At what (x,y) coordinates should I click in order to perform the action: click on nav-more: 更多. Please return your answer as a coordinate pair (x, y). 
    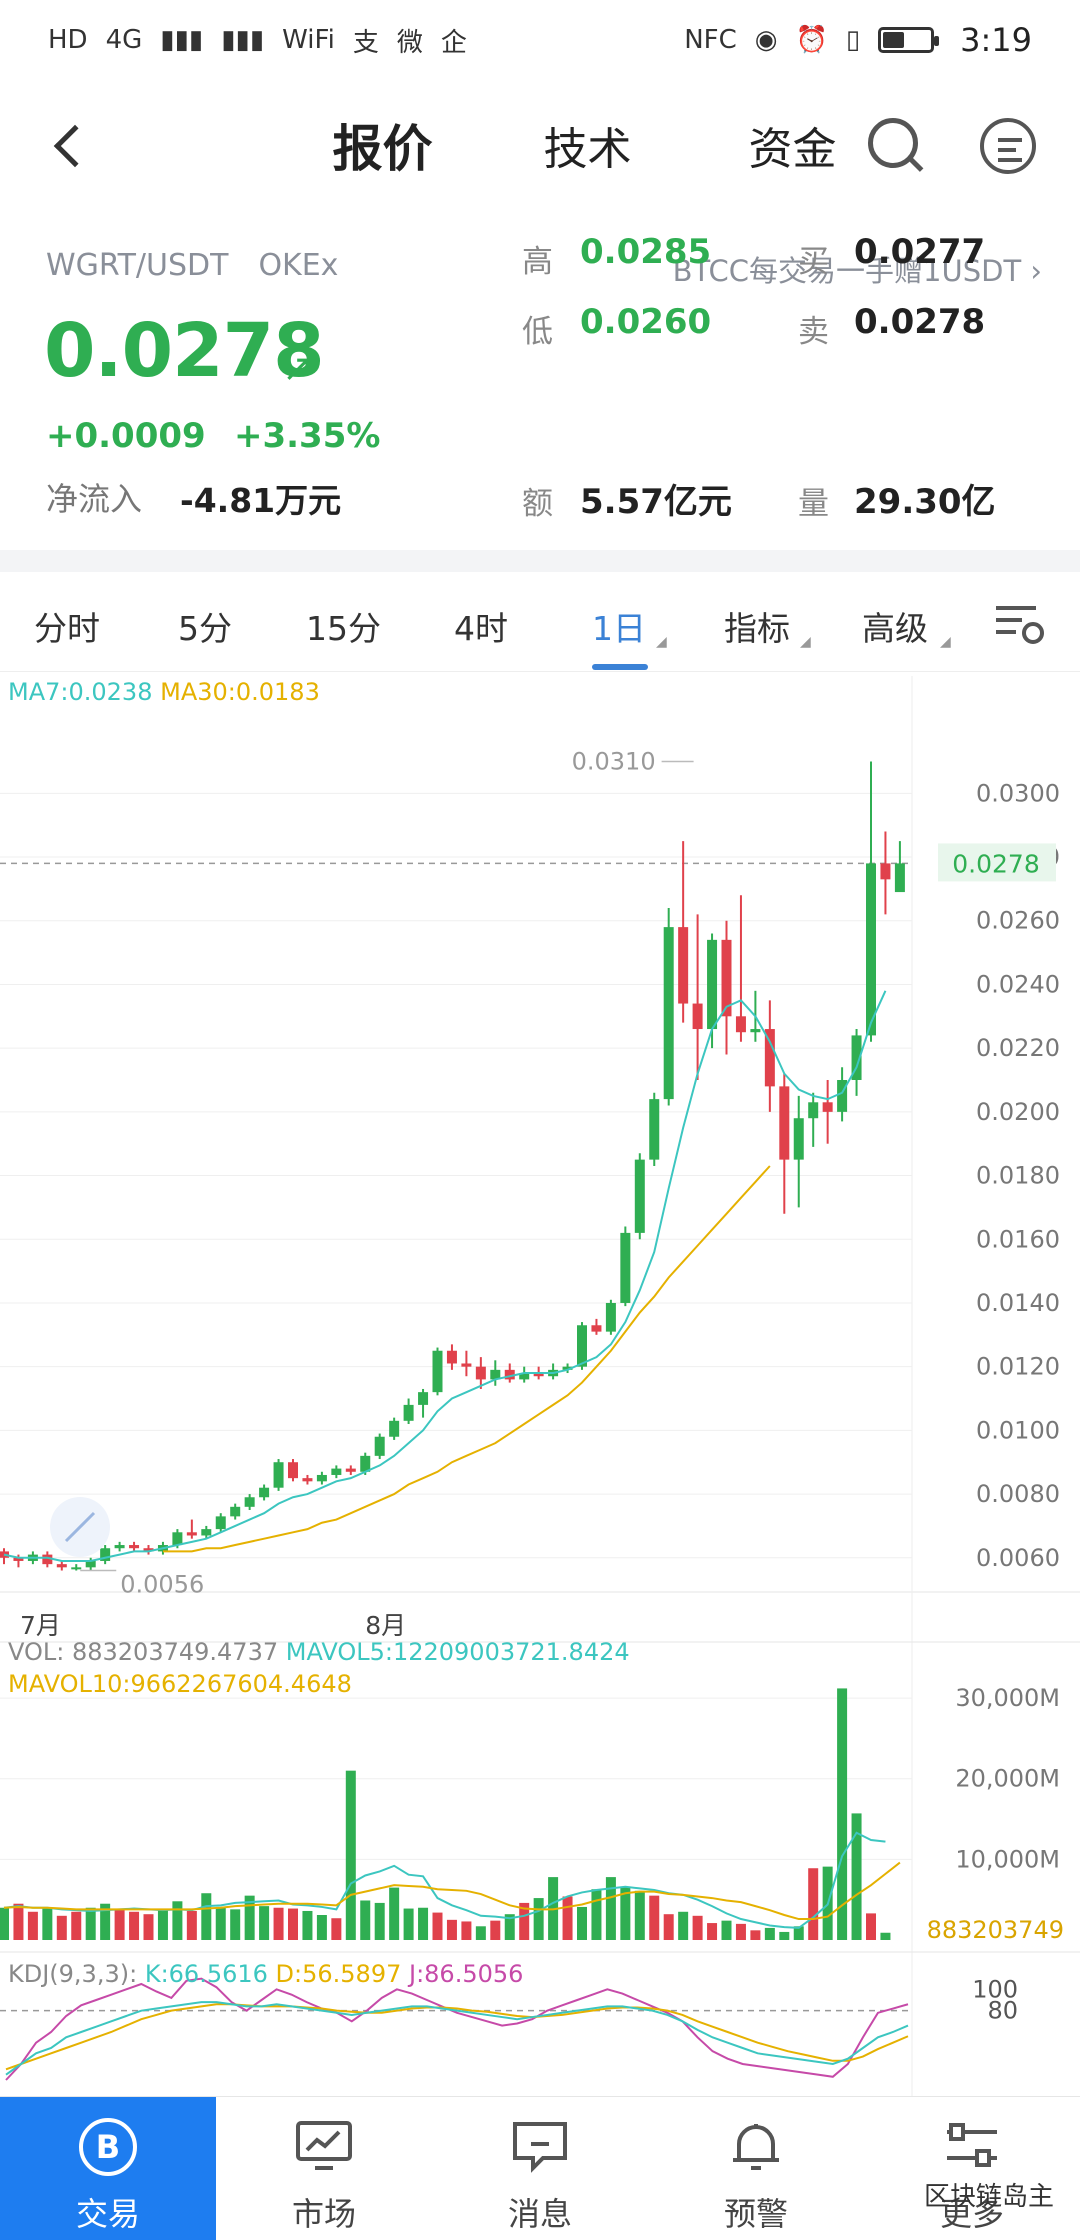
    Looking at the image, I should click on (972, 2168).